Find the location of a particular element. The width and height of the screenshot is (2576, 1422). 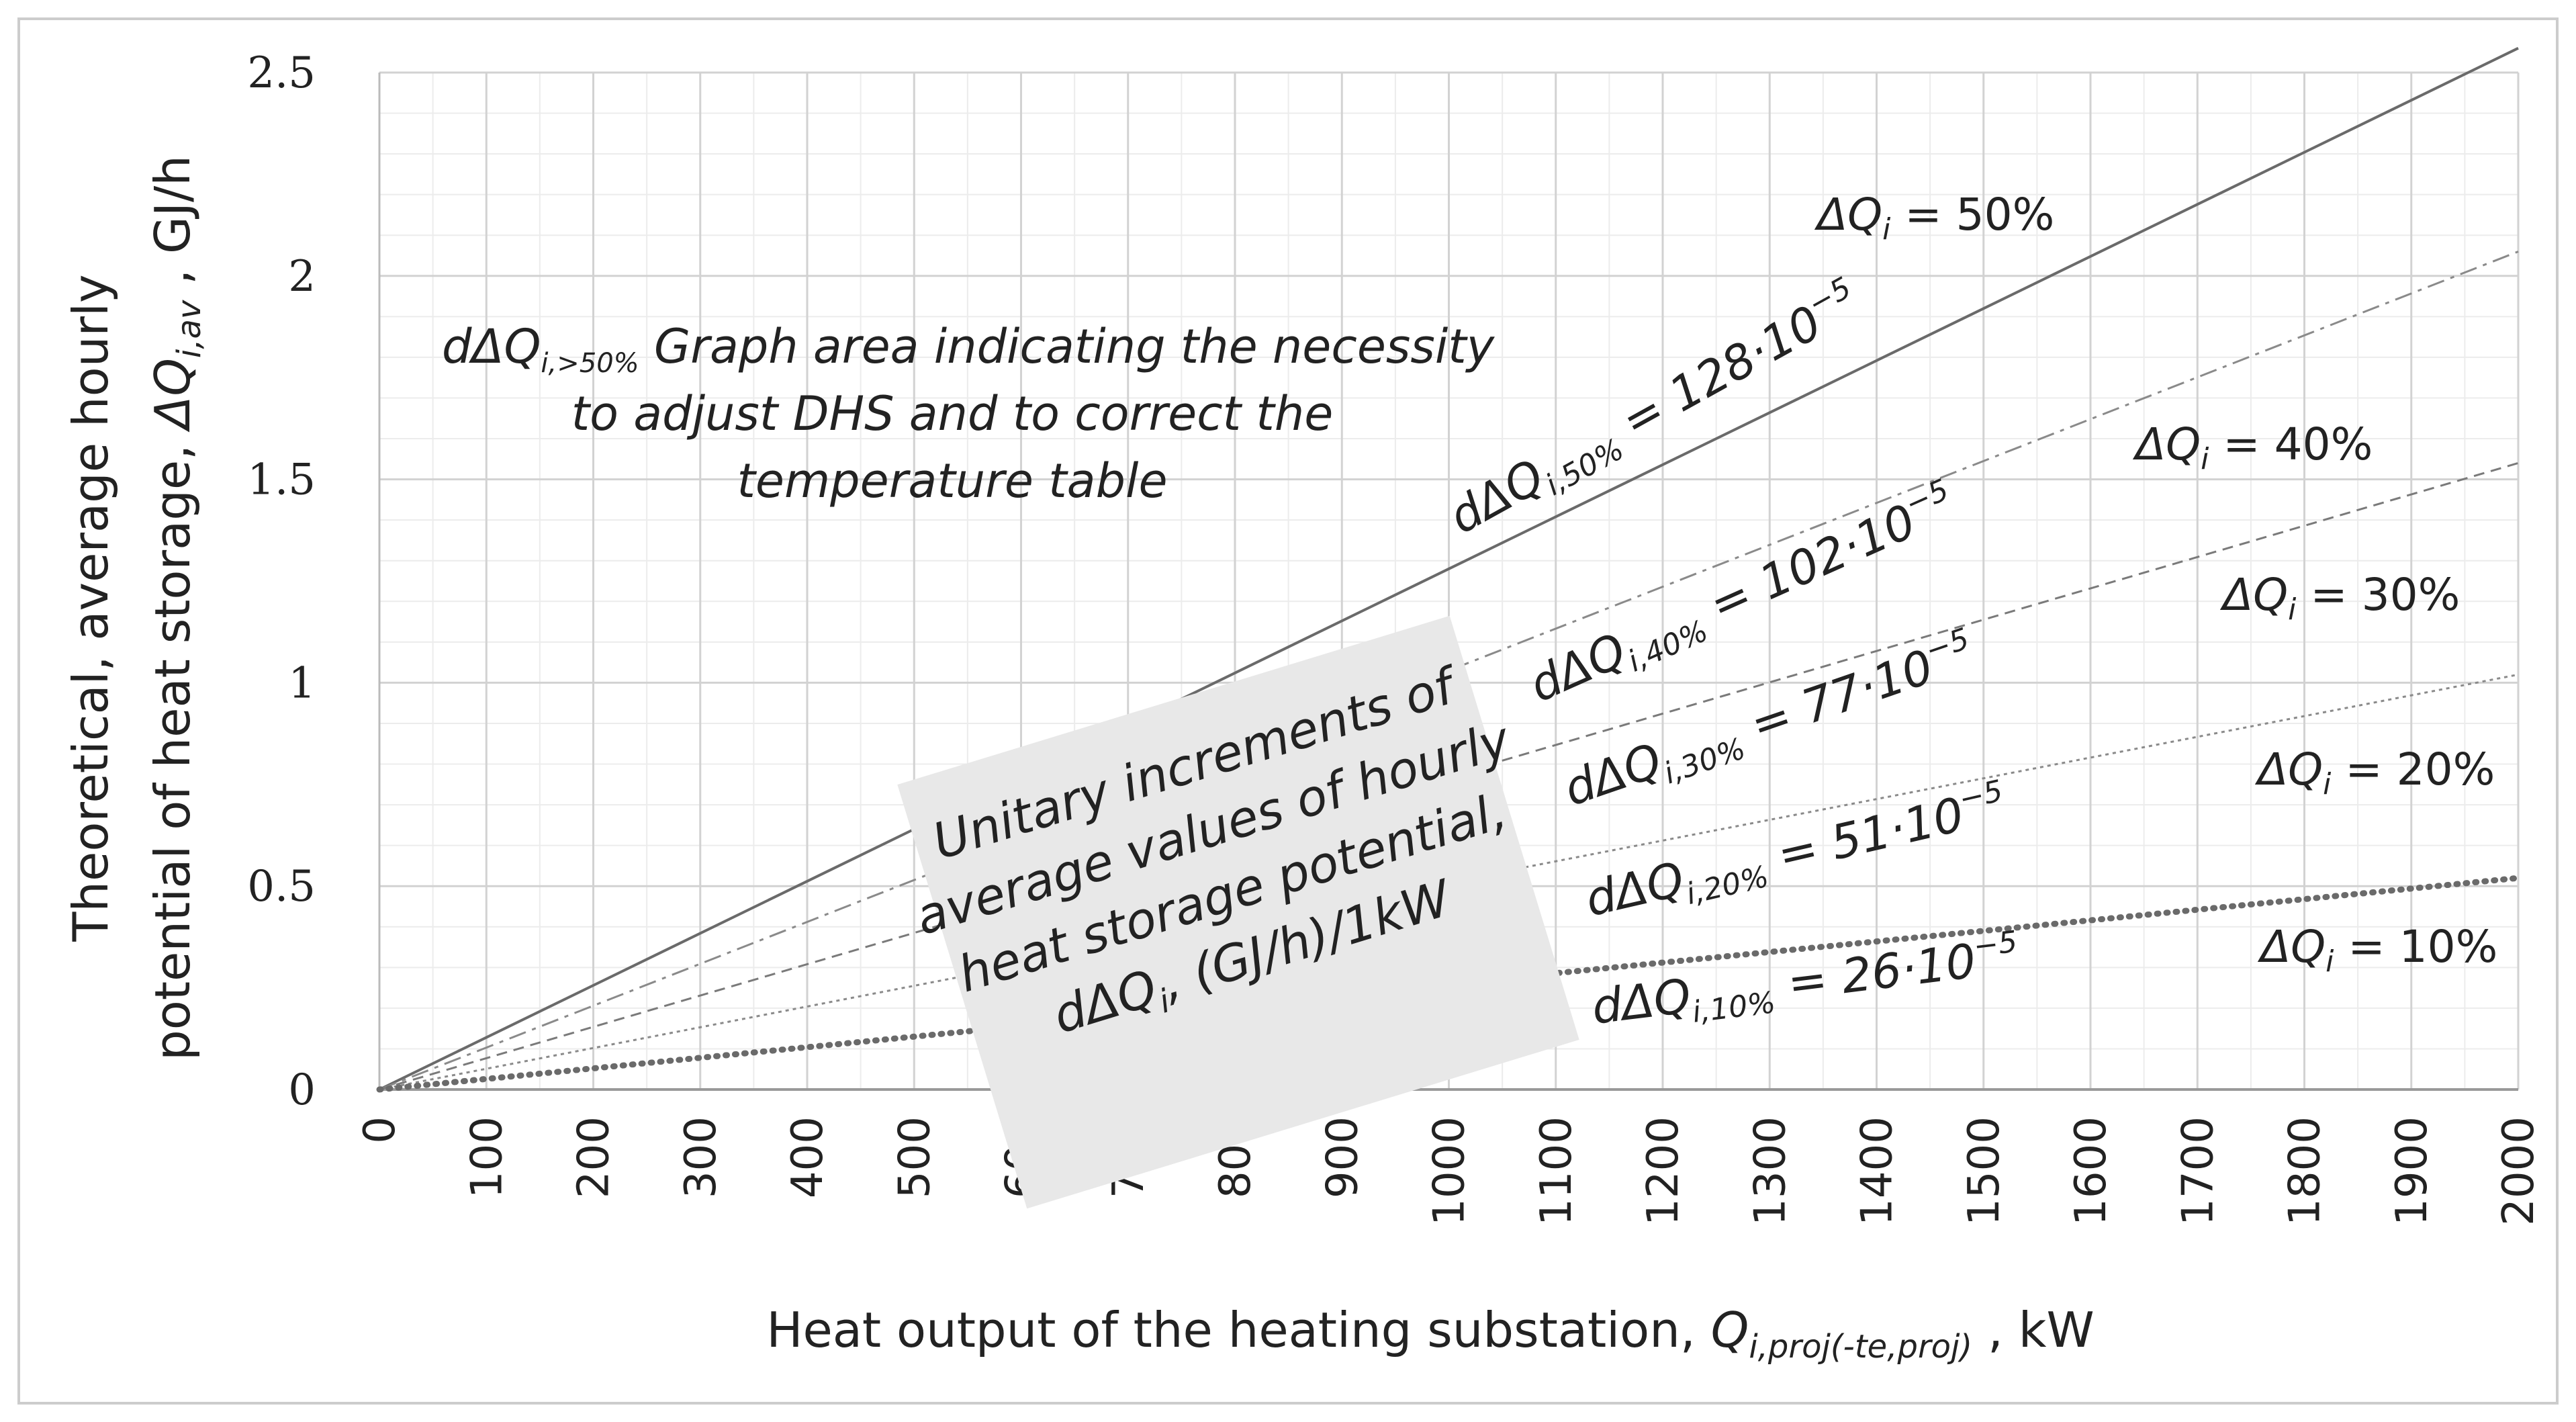

x-tick-label: 1800 is located at coordinates (2305, 1171).